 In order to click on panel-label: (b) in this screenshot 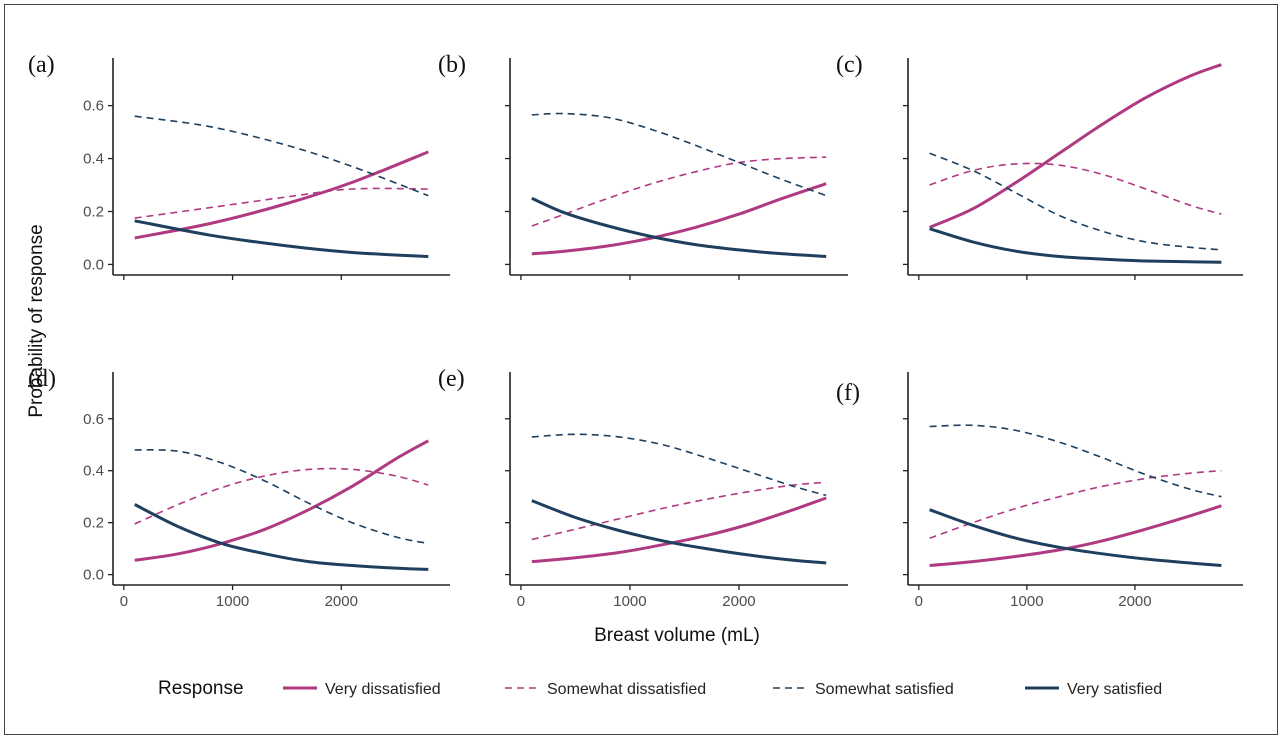, I will do `click(452, 65)`.